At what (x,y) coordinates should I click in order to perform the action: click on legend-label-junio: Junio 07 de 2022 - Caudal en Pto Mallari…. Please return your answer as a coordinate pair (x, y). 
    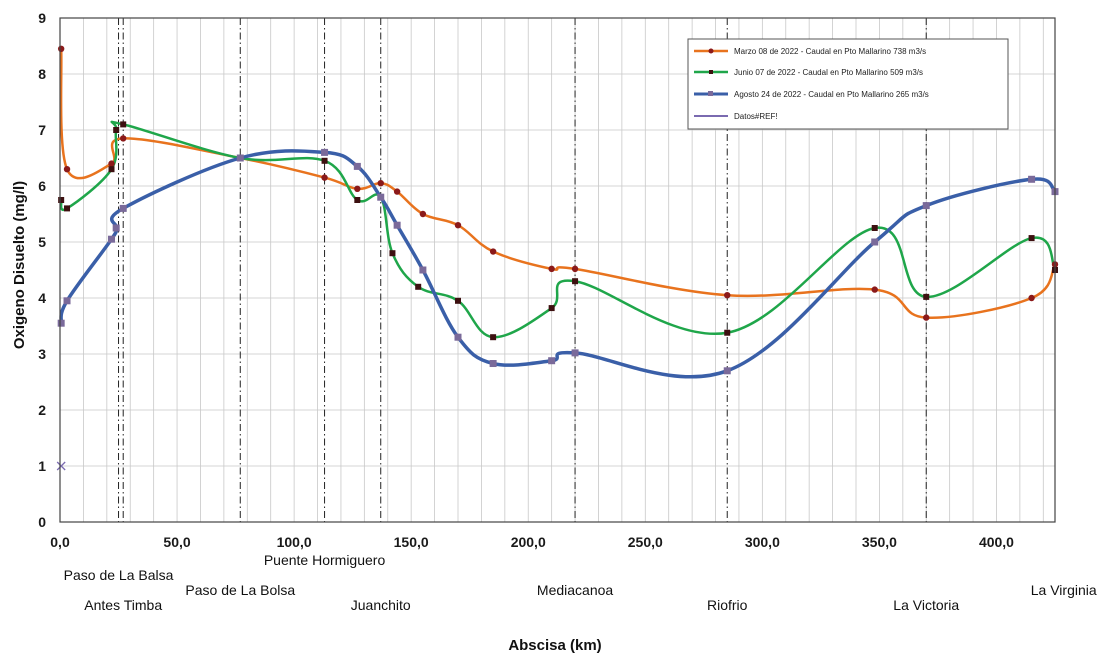
    Looking at the image, I should click on (828, 72).